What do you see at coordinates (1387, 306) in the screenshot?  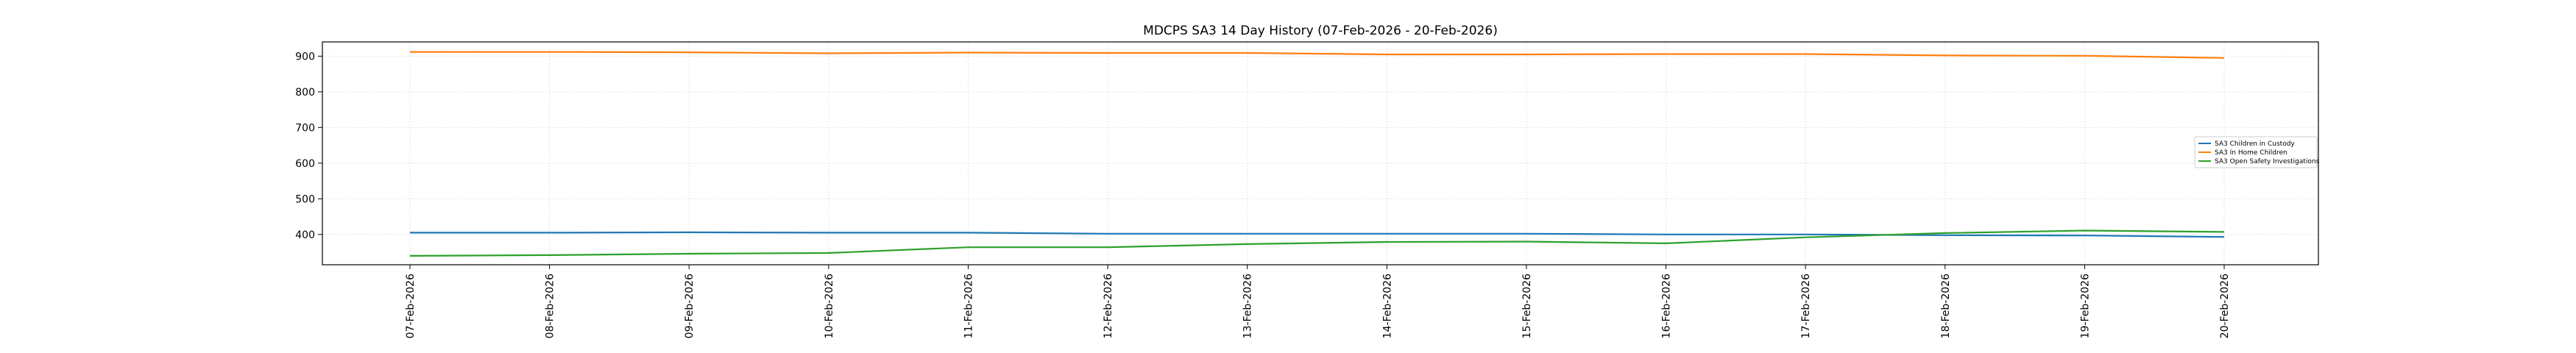 I see `x-tick-label: 14-Feb-2026` at bounding box center [1387, 306].